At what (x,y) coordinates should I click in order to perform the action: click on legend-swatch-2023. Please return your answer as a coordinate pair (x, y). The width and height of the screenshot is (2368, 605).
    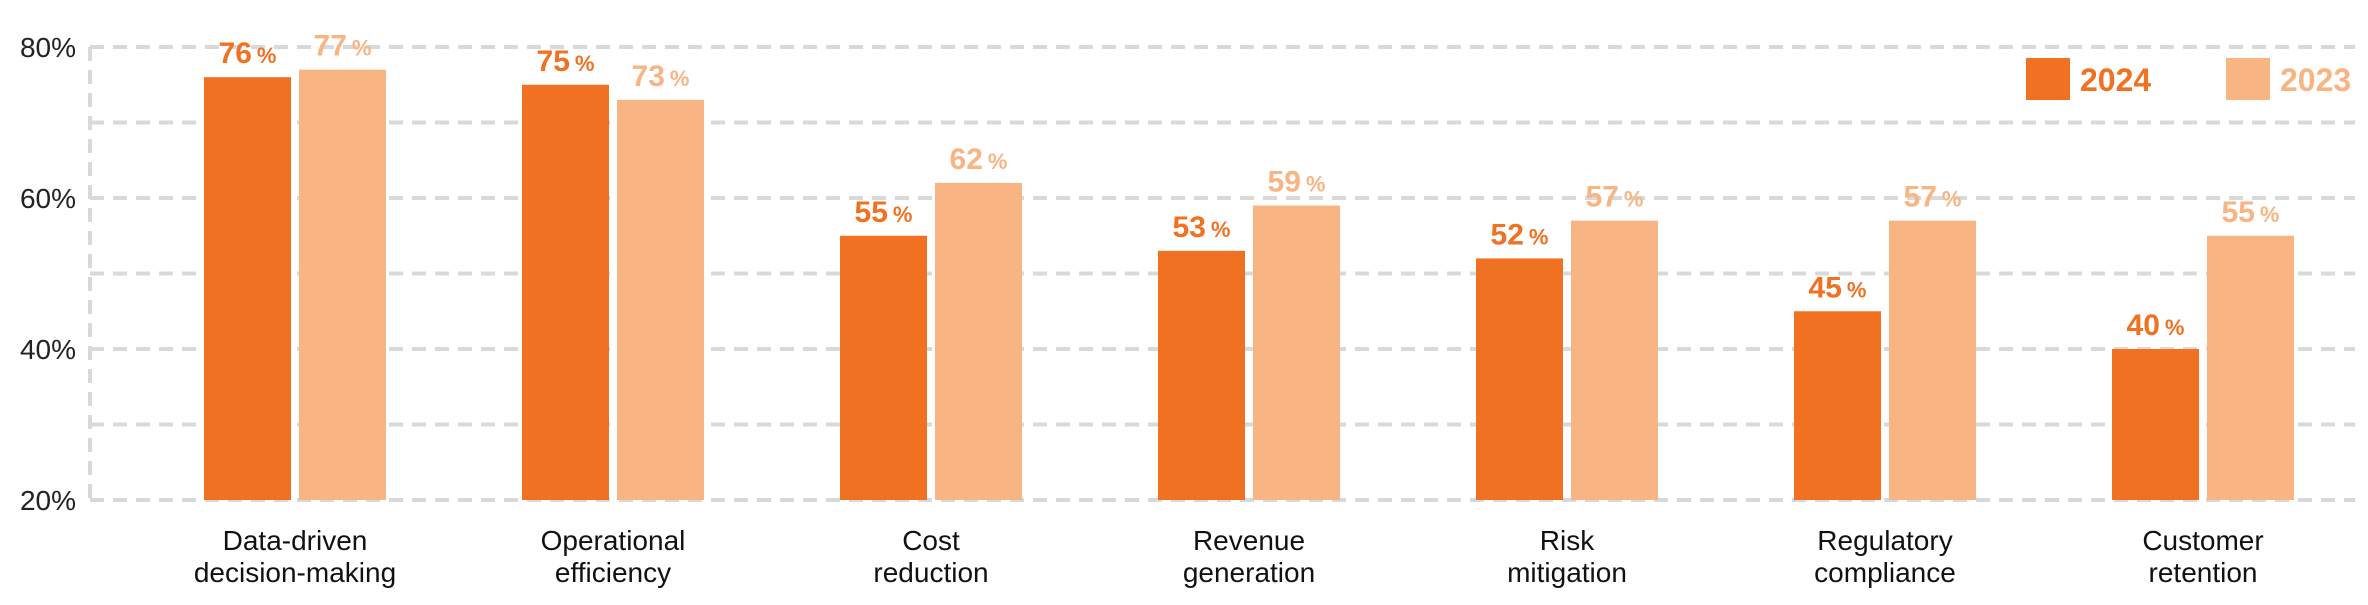
    Looking at the image, I should click on (2248, 79).